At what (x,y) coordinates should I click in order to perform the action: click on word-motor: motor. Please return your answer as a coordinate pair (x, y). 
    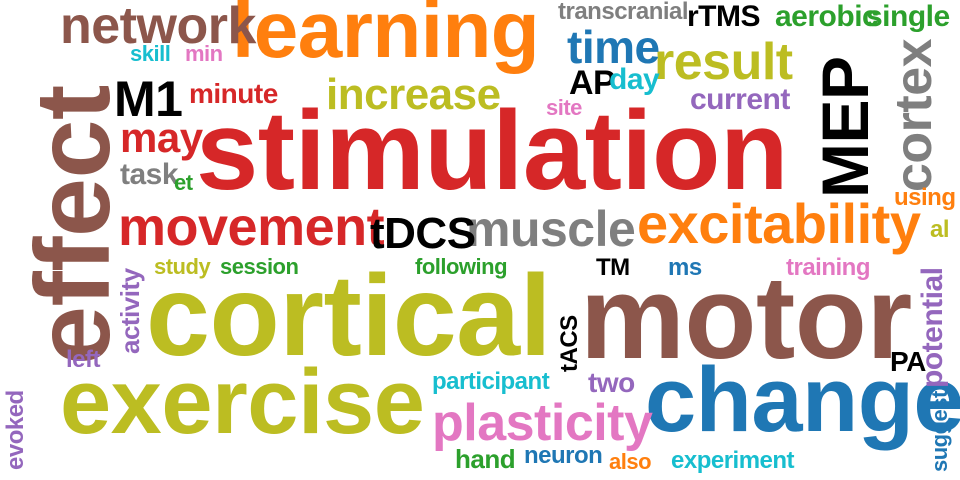
    Looking at the image, I should click on (746, 318).